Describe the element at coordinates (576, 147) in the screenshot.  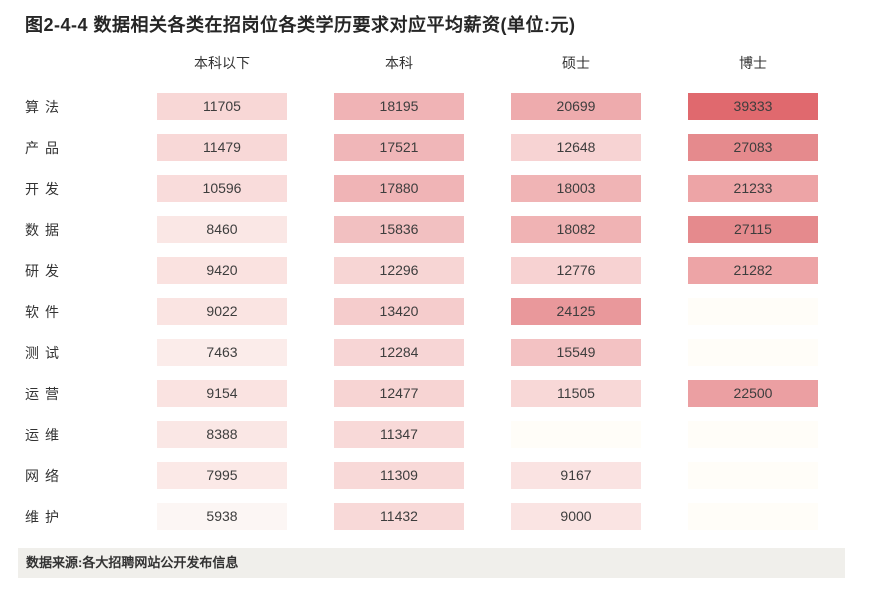
I see `heatmap-cell: 12648` at that location.